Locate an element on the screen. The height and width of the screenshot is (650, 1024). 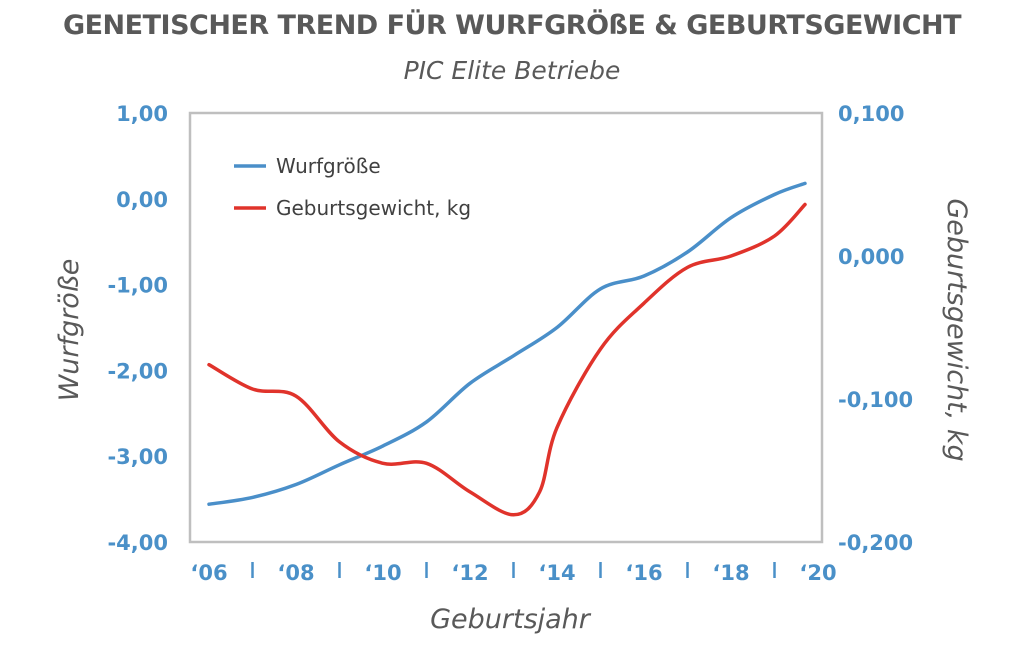
right-tick-label: 0,000 is located at coordinates (871, 257).